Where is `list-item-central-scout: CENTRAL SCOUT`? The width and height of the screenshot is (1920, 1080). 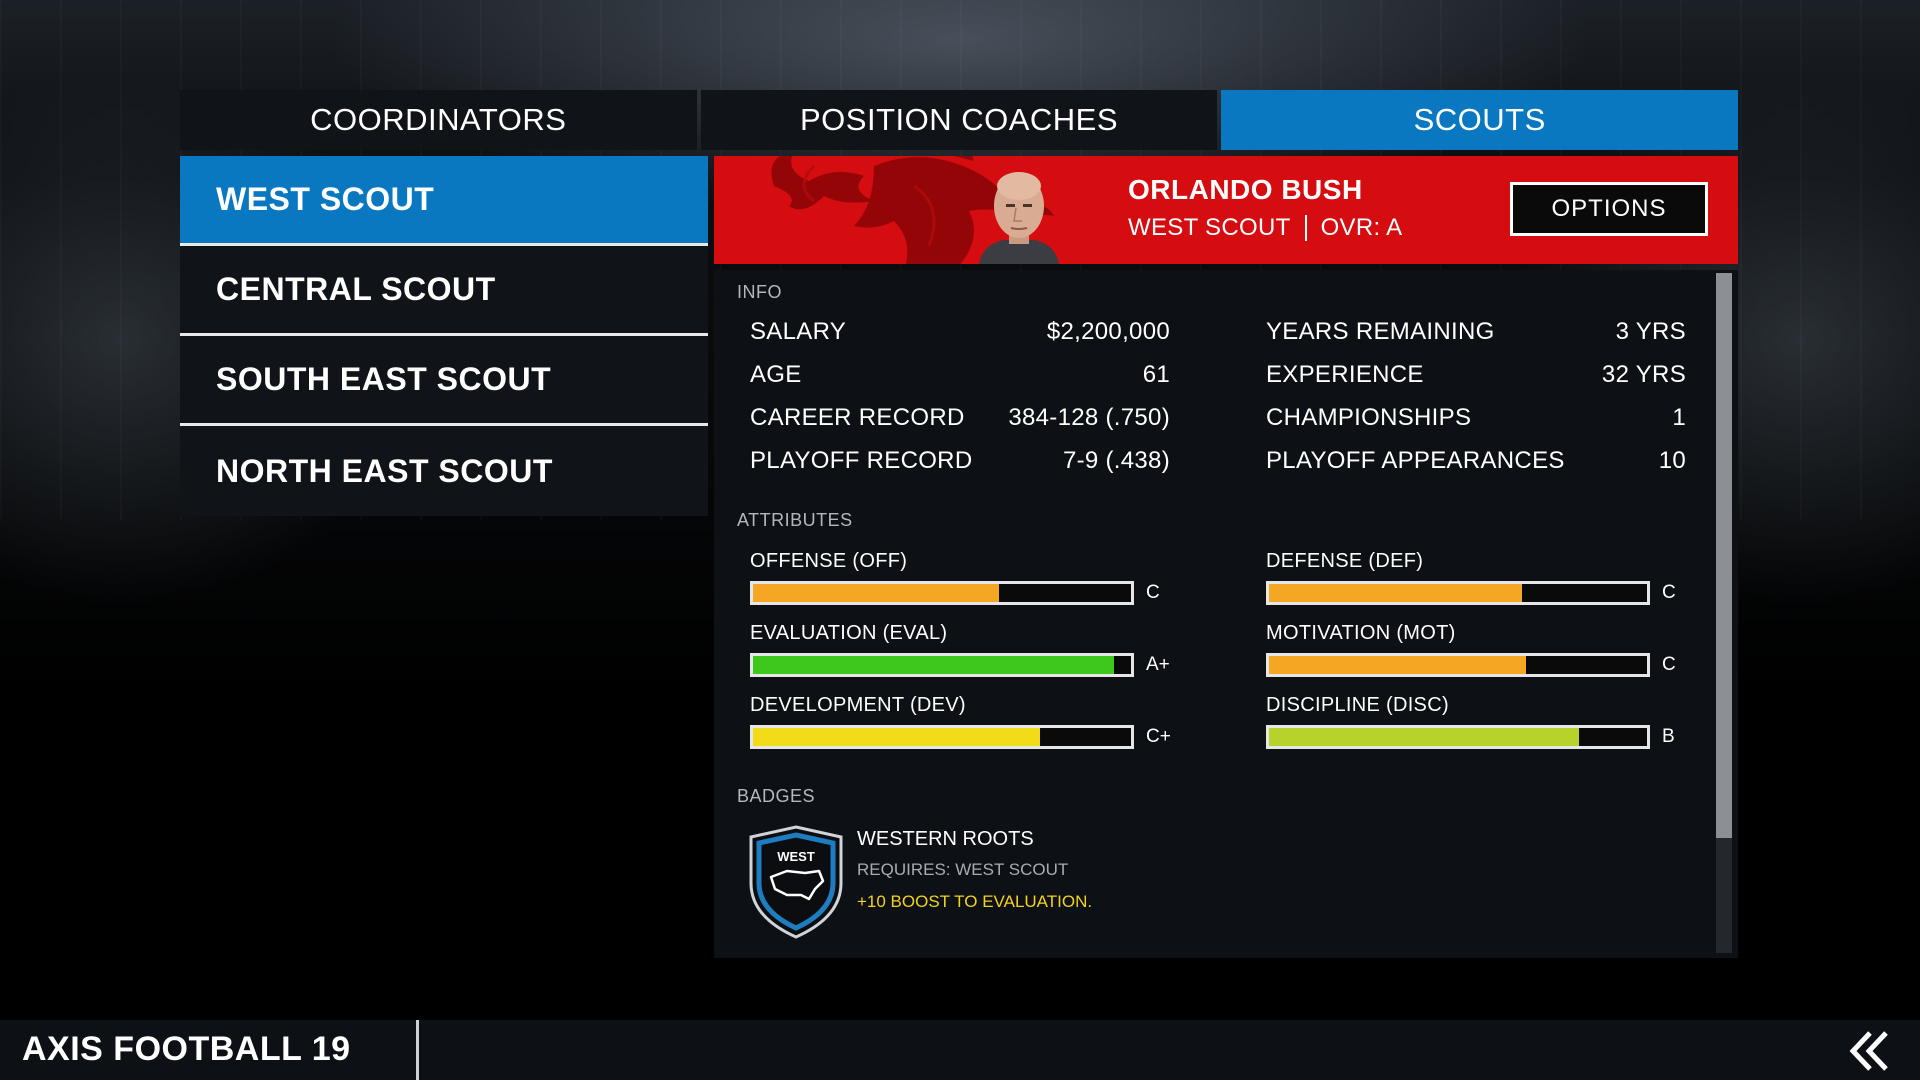 list-item-central-scout: CENTRAL SCOUT is located at coordinates (444, 291).